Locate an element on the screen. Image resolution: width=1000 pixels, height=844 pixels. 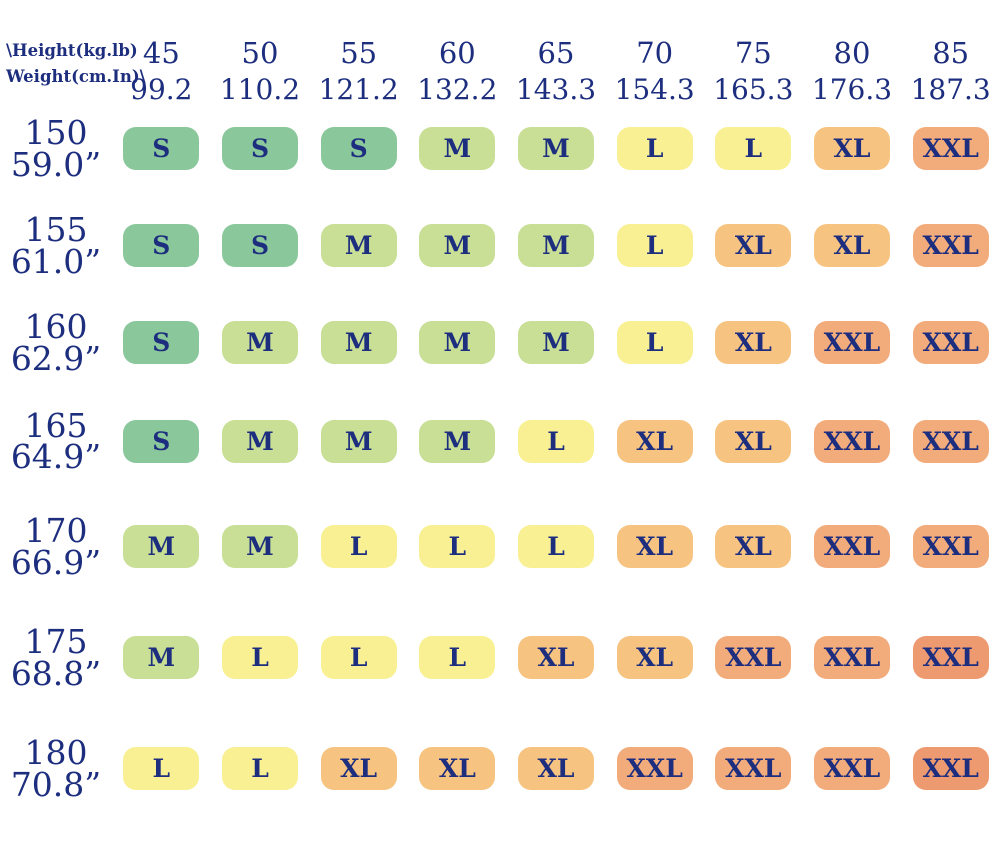
row-label: 165 64.9” is located at coordinates (56, 440).